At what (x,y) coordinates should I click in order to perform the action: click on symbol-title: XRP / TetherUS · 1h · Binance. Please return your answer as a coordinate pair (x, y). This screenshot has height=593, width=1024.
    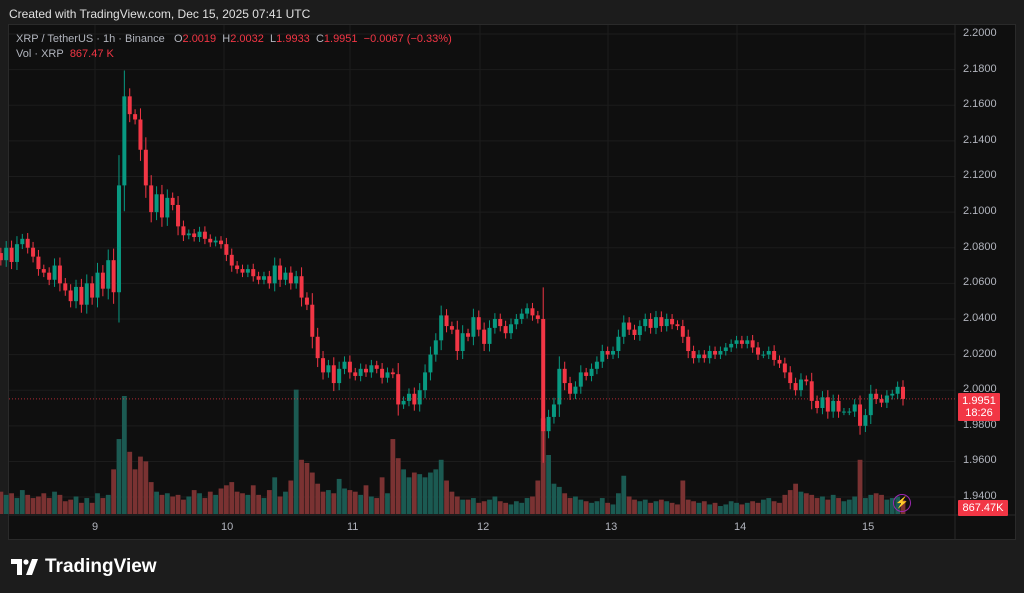
    Looking at the image, I should click on (90, 39).